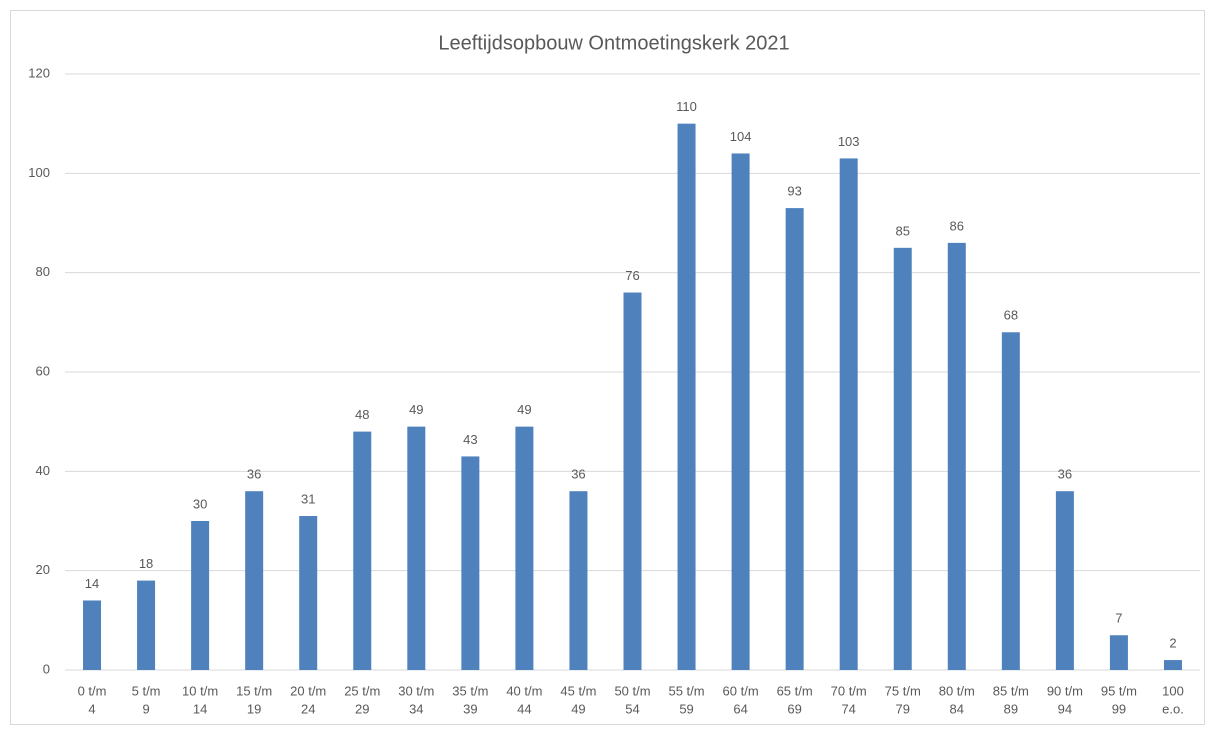 The image size is (1215, 735). I want to click on x-tick-label: 94, so click(1065, 708).